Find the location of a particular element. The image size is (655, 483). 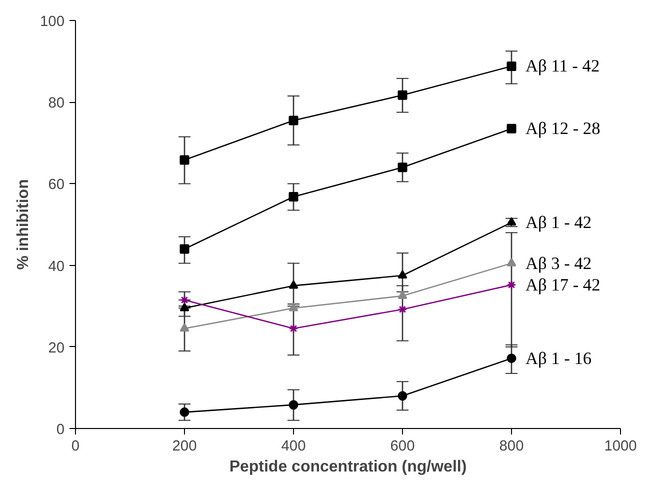

x-tick-label: 0 is located at coordinates (75, 446).